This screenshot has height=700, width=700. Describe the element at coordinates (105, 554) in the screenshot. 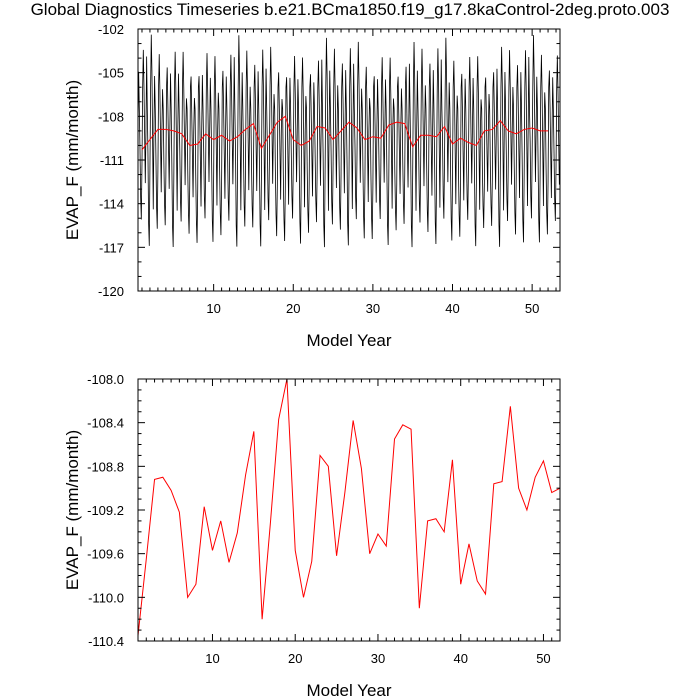

I see `y-tick-label: -109.6` at that location.